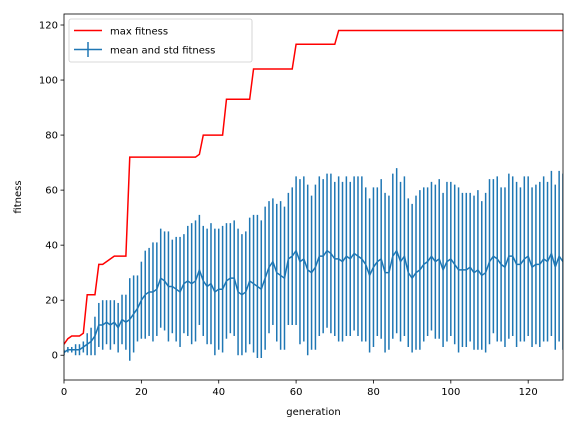  What do you see at coordinates (48, 81) in the screenshot?
I see `y-tick-label-100: 100` at bounding box center [48, 81].